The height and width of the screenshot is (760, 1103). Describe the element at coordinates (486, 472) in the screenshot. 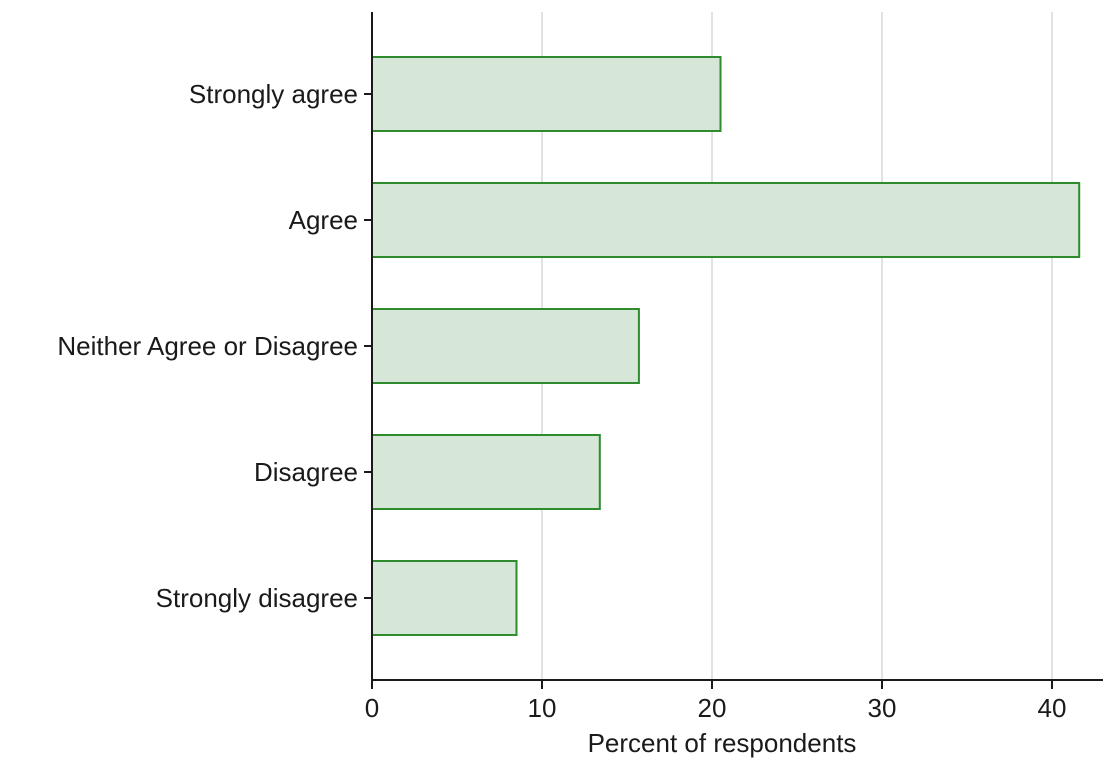

I see `bar-disagree` at that location.